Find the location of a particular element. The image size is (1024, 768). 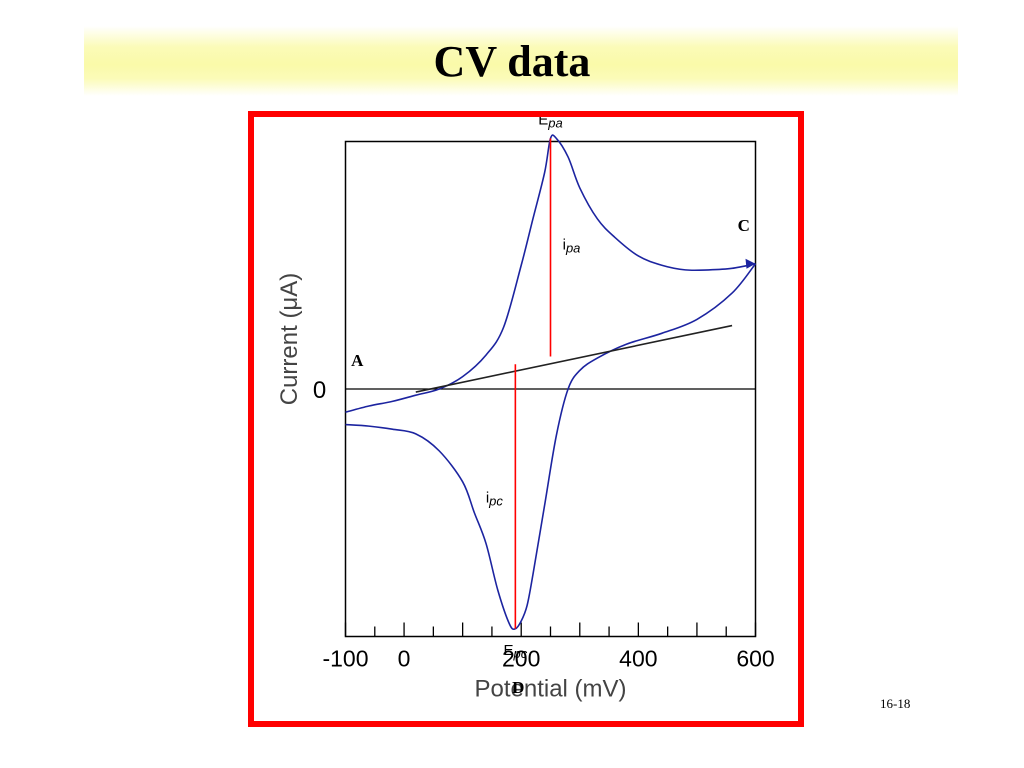

x-tick-label: 600 is located at coordinates (755, 659).